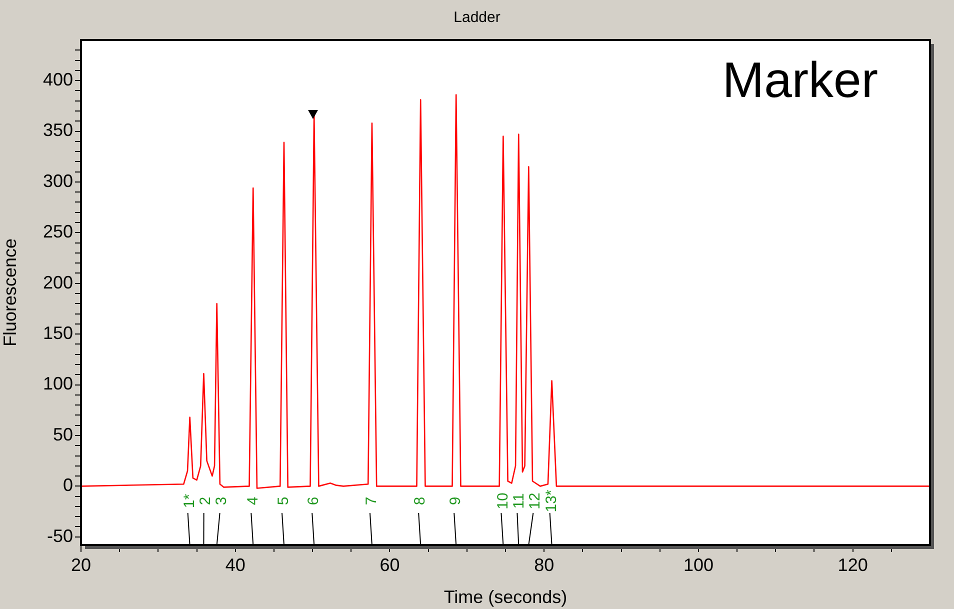 The image size is (954, 609). Describe the element at coordinates (371, 501) in the screenshot. I see `annotation: 7` at that location.